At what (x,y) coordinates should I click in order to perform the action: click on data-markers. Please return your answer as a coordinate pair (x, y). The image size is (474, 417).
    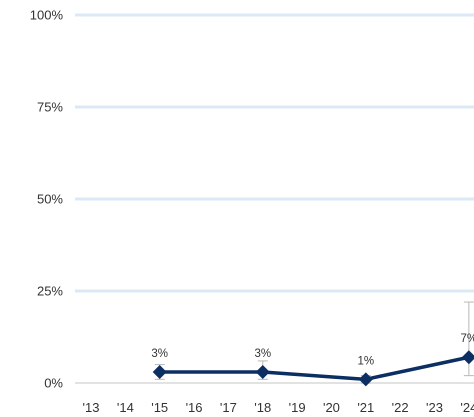
    Looking at the image, I should click on (313, 368).